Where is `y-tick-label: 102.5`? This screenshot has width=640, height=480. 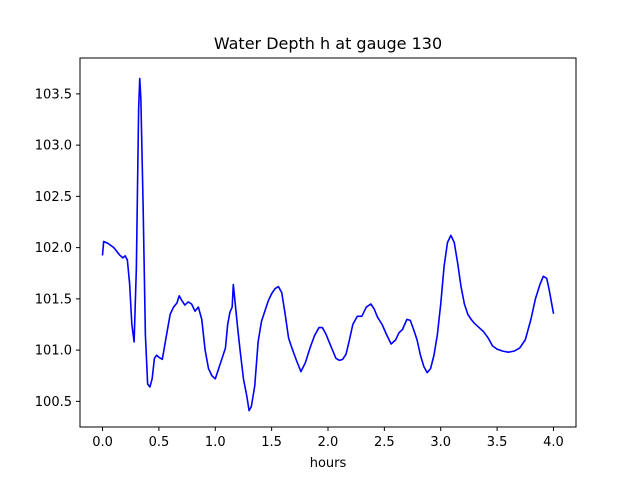
y-tick-label: 102.5 is located at coordinates (53, 197).